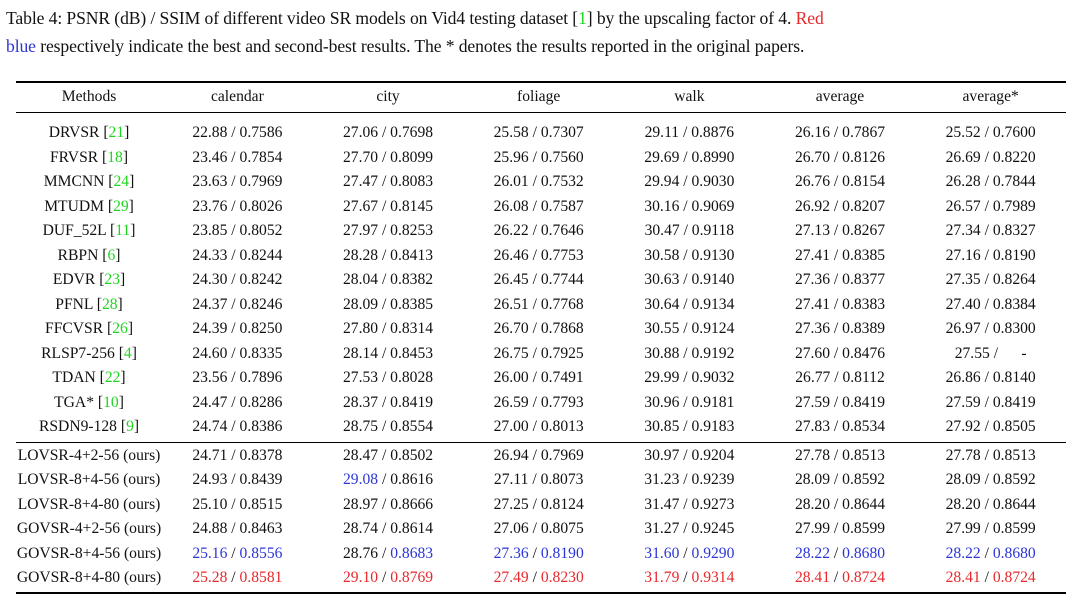 The height and width of the screenshot is (601, 1080). Describe the element at coordinates (237, 353) in the screenshot. I see `metric-cell: 24.60 / 0.8335` at that location.